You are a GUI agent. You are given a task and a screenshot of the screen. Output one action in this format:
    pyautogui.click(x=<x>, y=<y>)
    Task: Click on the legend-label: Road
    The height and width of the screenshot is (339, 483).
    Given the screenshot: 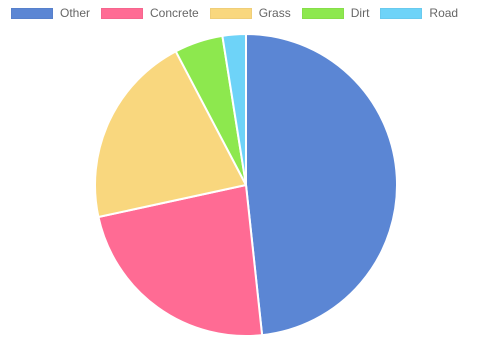 What is the action you would take?
    pyautogui.click(x=444, y=13)
    